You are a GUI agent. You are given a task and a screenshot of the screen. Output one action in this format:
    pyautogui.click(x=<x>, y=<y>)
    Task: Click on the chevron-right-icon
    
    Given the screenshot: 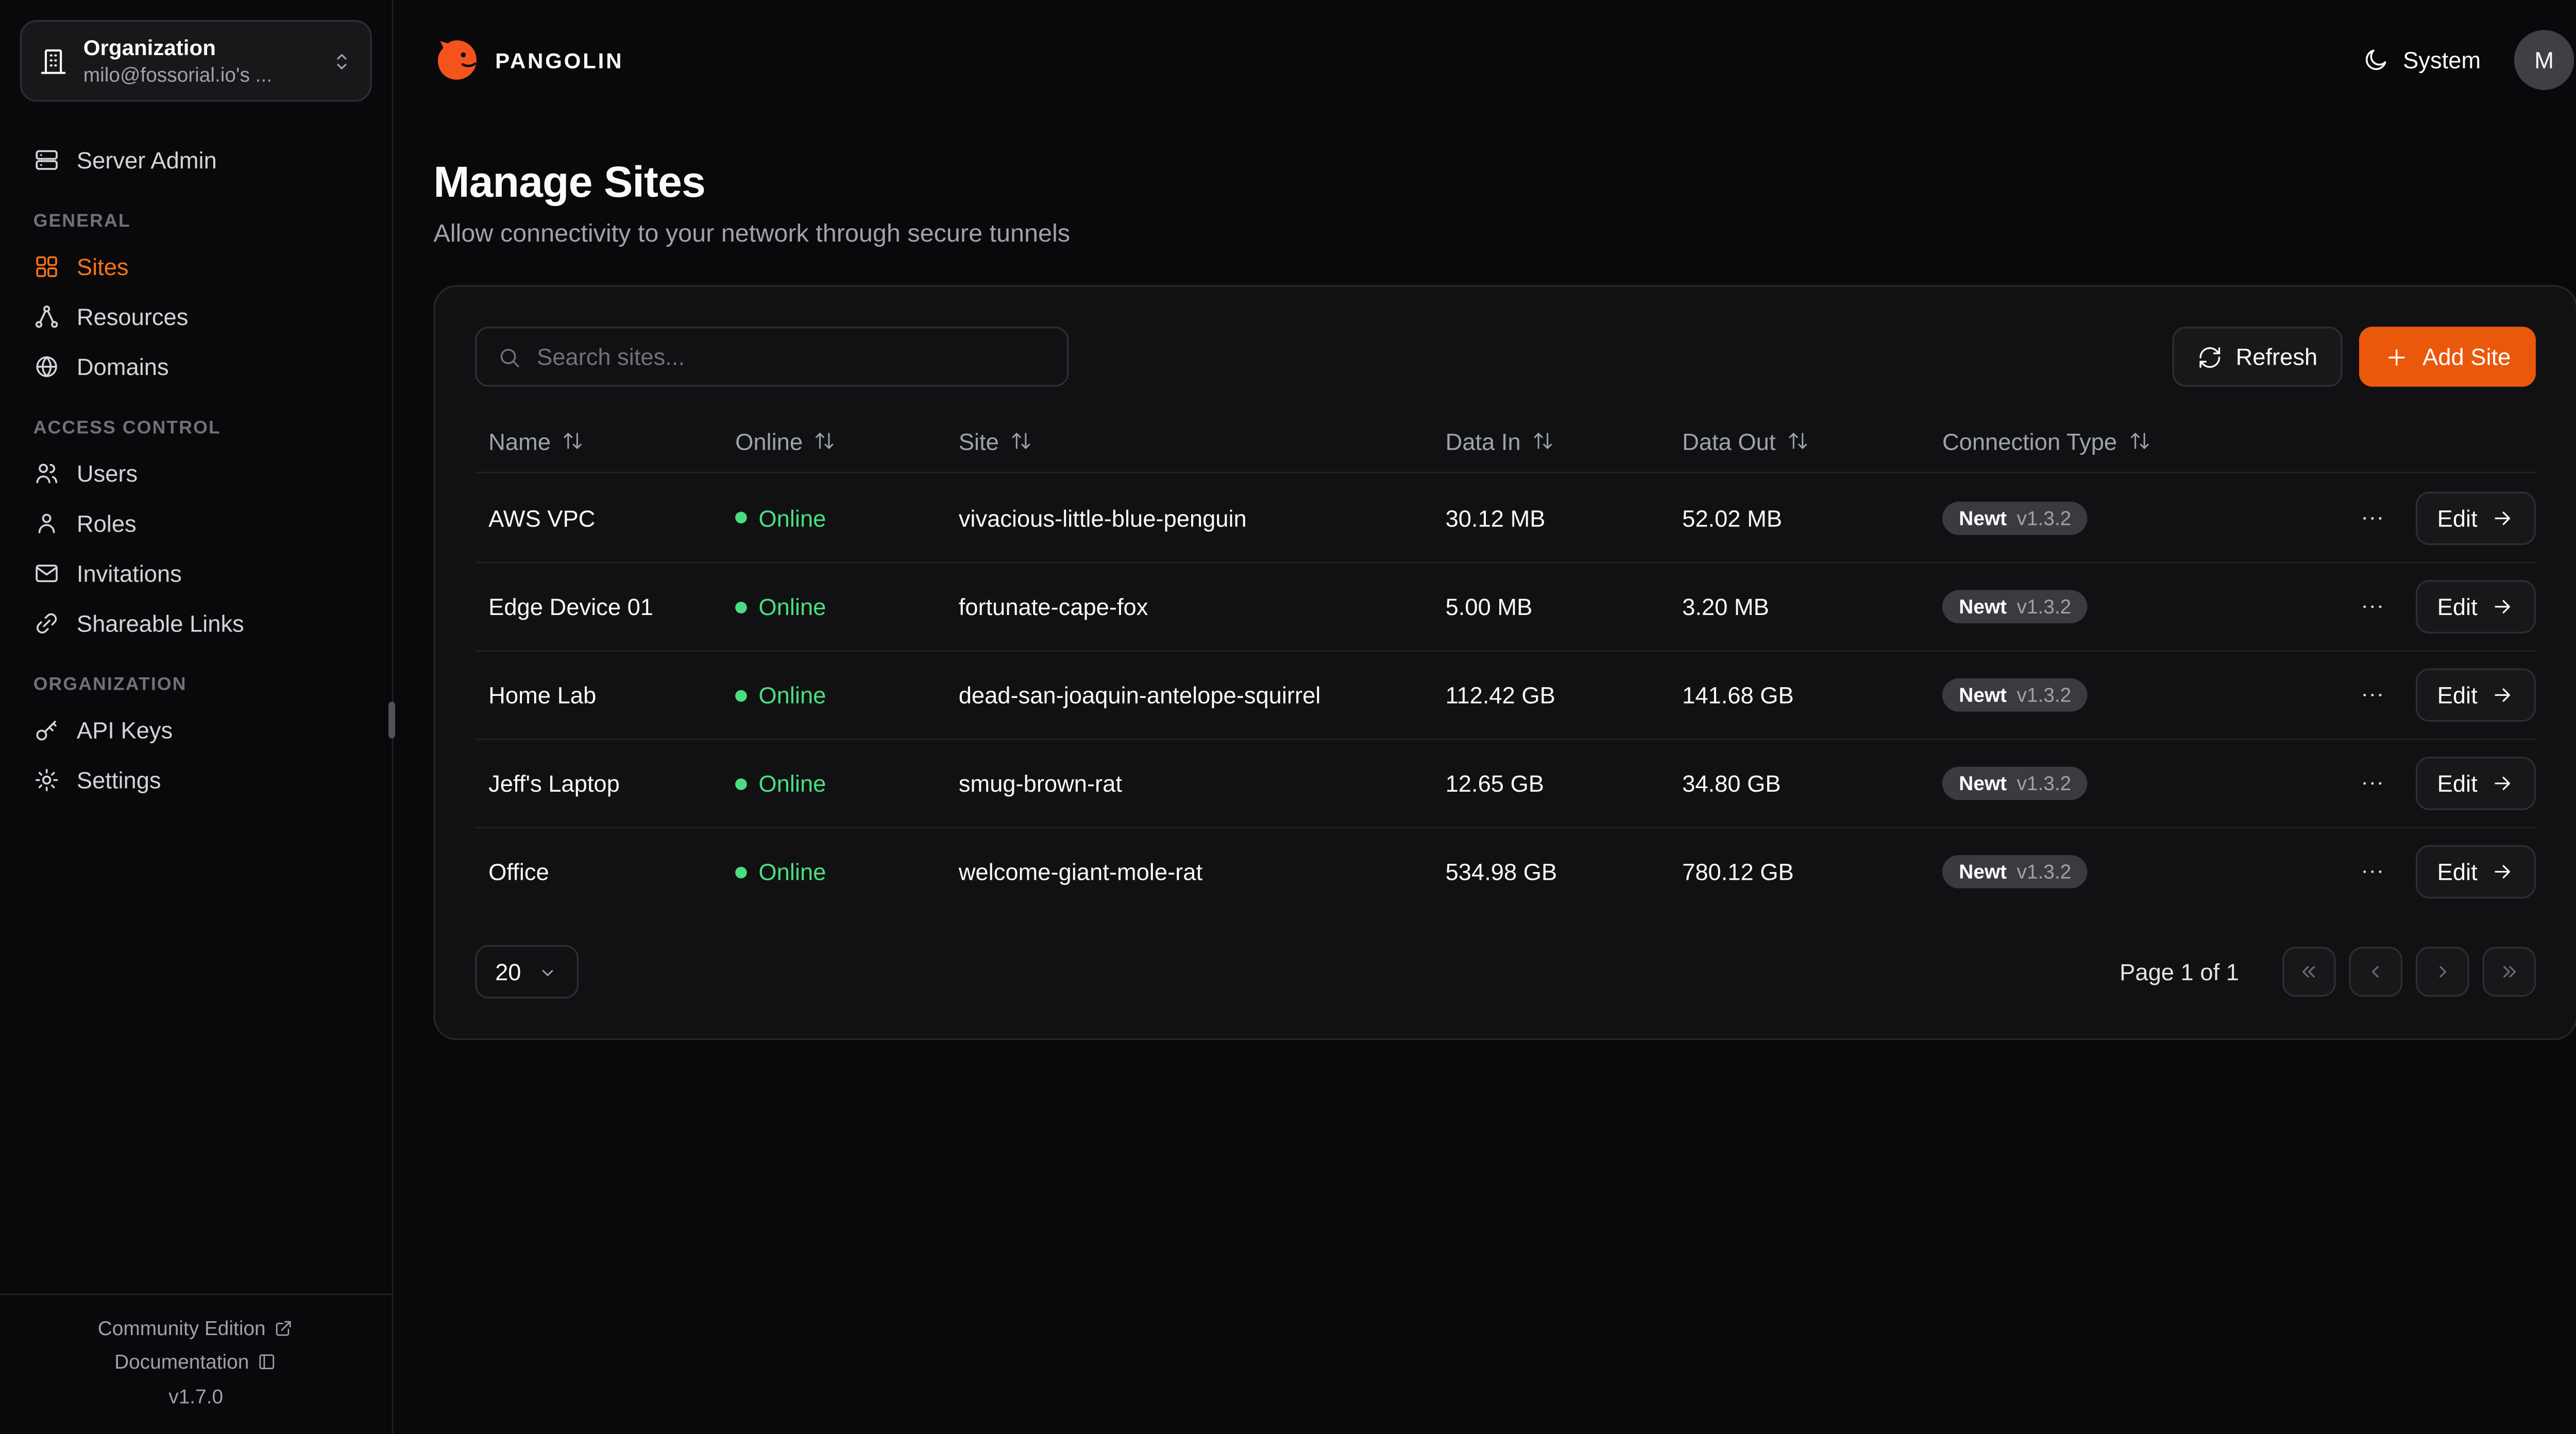 What is the action you would take?
    pyautogui.click(x=2443, y=972)
    